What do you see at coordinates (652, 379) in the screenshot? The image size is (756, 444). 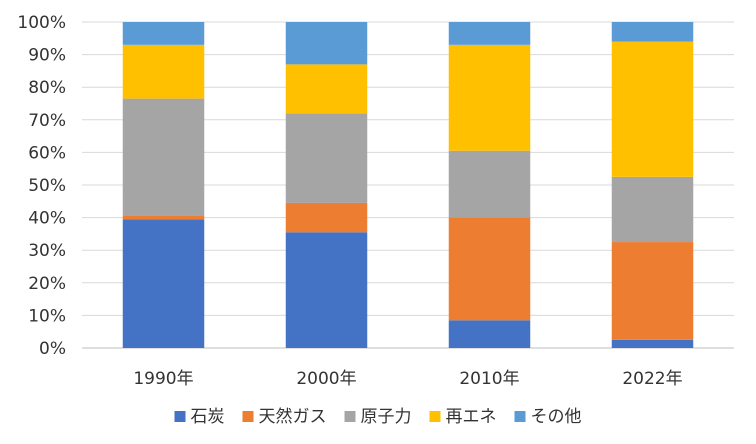 I see `x-tick-label: 2022年` at bounding box center [652, 379].